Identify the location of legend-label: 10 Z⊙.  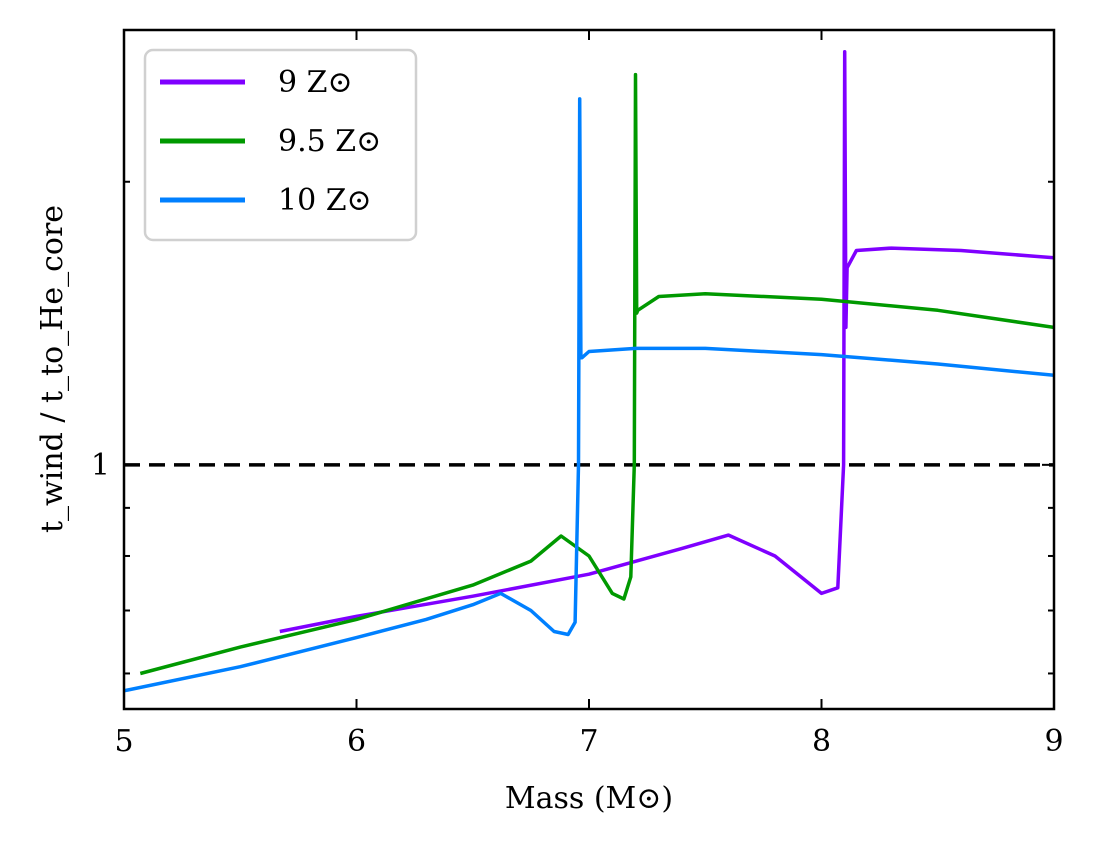
(325, 200).